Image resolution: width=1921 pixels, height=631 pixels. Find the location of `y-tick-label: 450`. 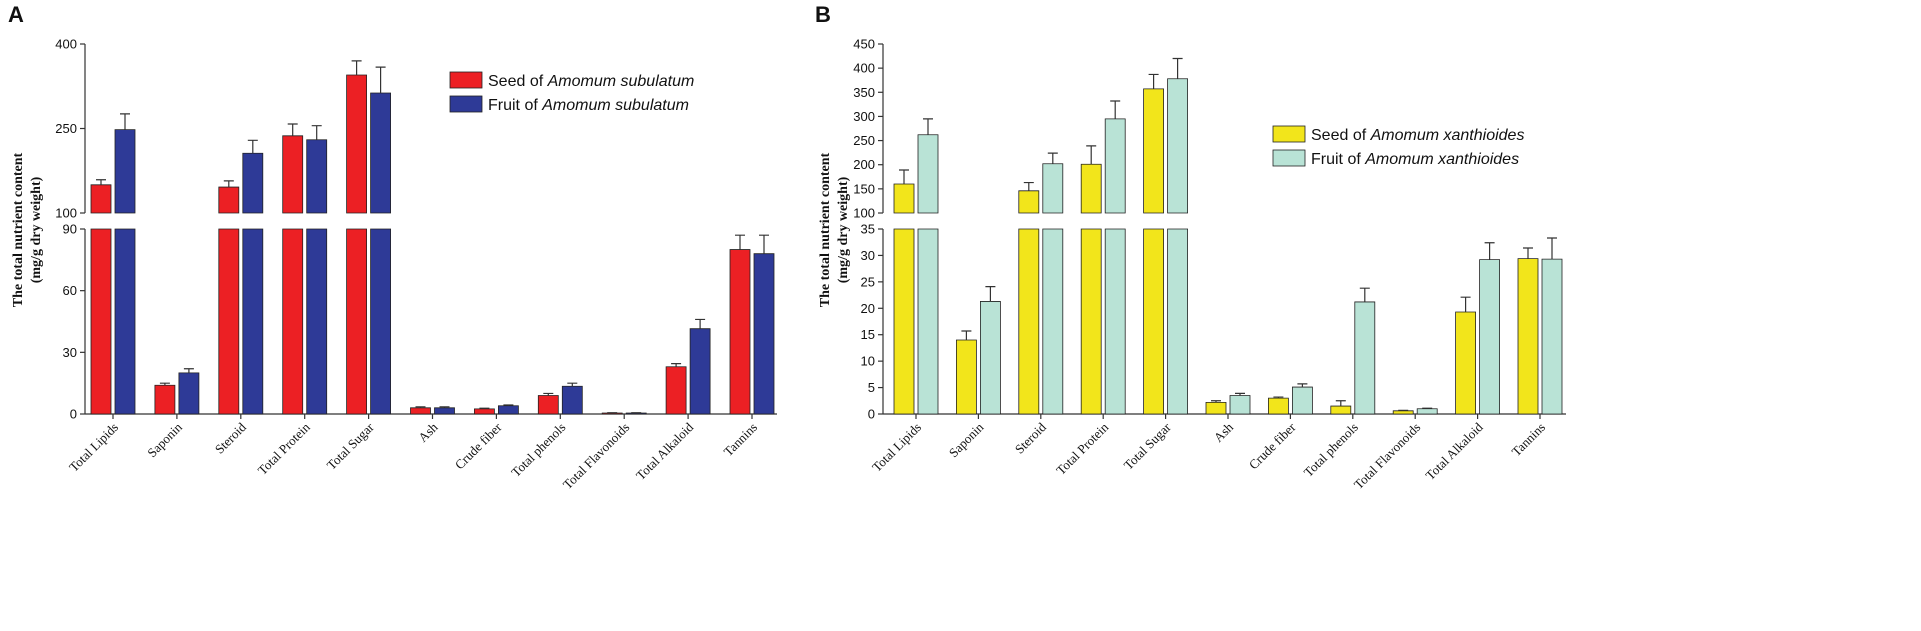

y-tick-label: 450 is located at coordinates (864, 44).